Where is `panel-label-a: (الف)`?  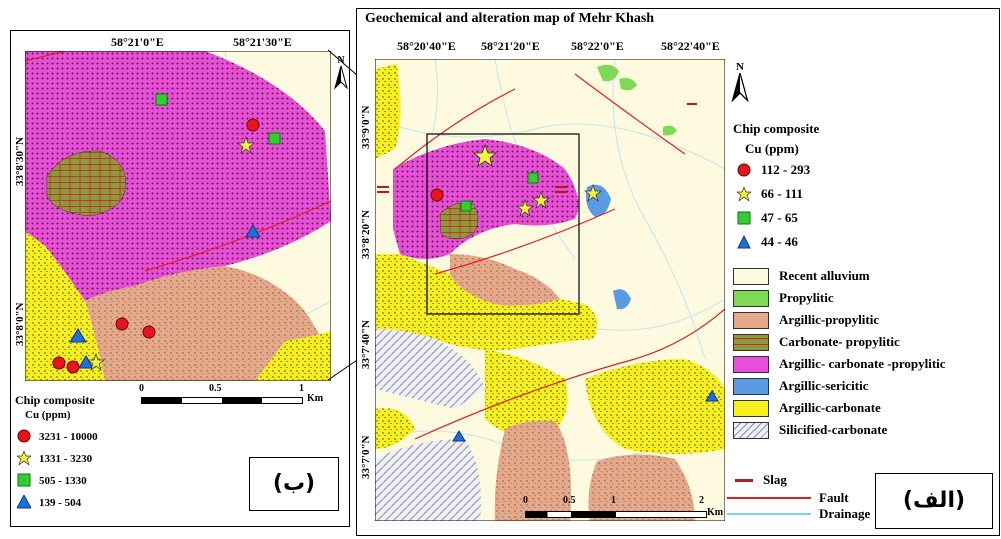
panel-label-a: (الف) is located at coordinates (934, 501).